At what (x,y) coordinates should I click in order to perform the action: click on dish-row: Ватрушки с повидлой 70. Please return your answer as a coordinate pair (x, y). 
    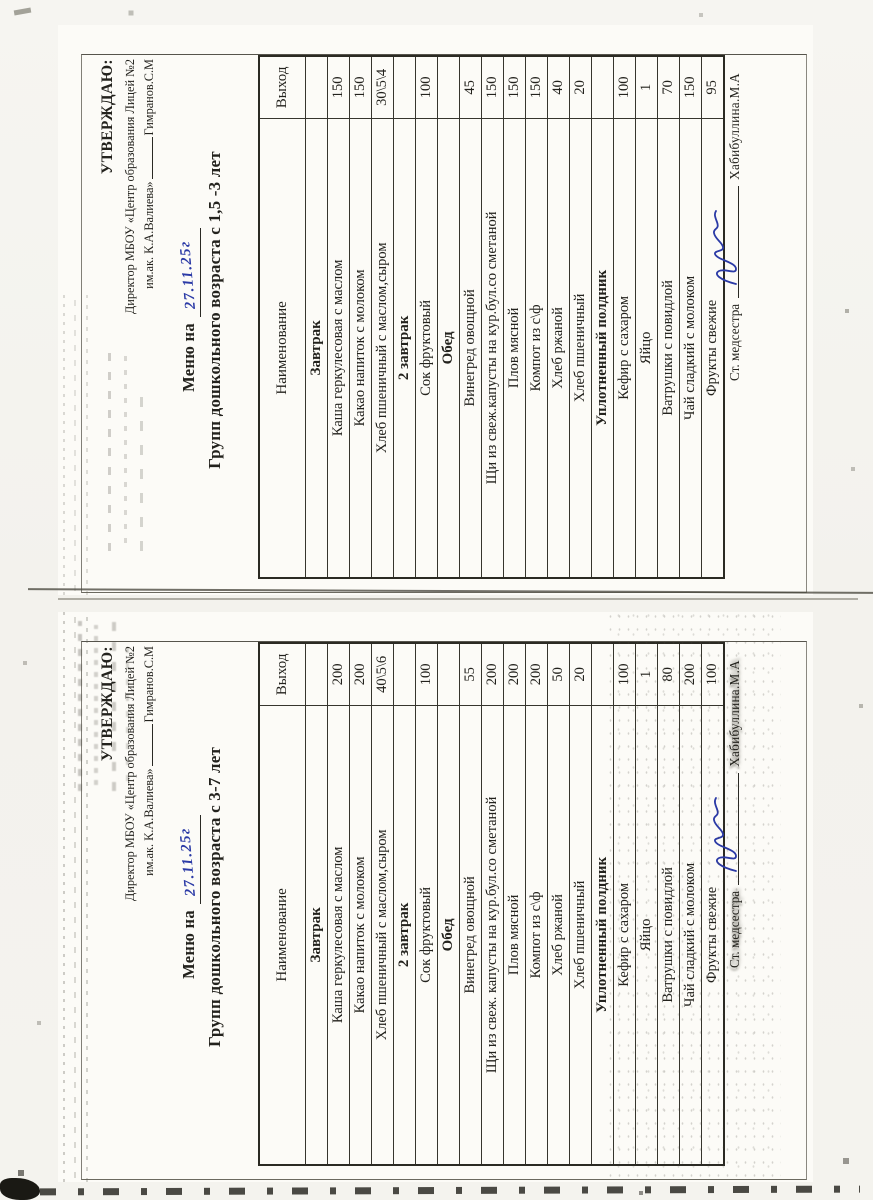
    Looking at the image, I should click on (668, 317).